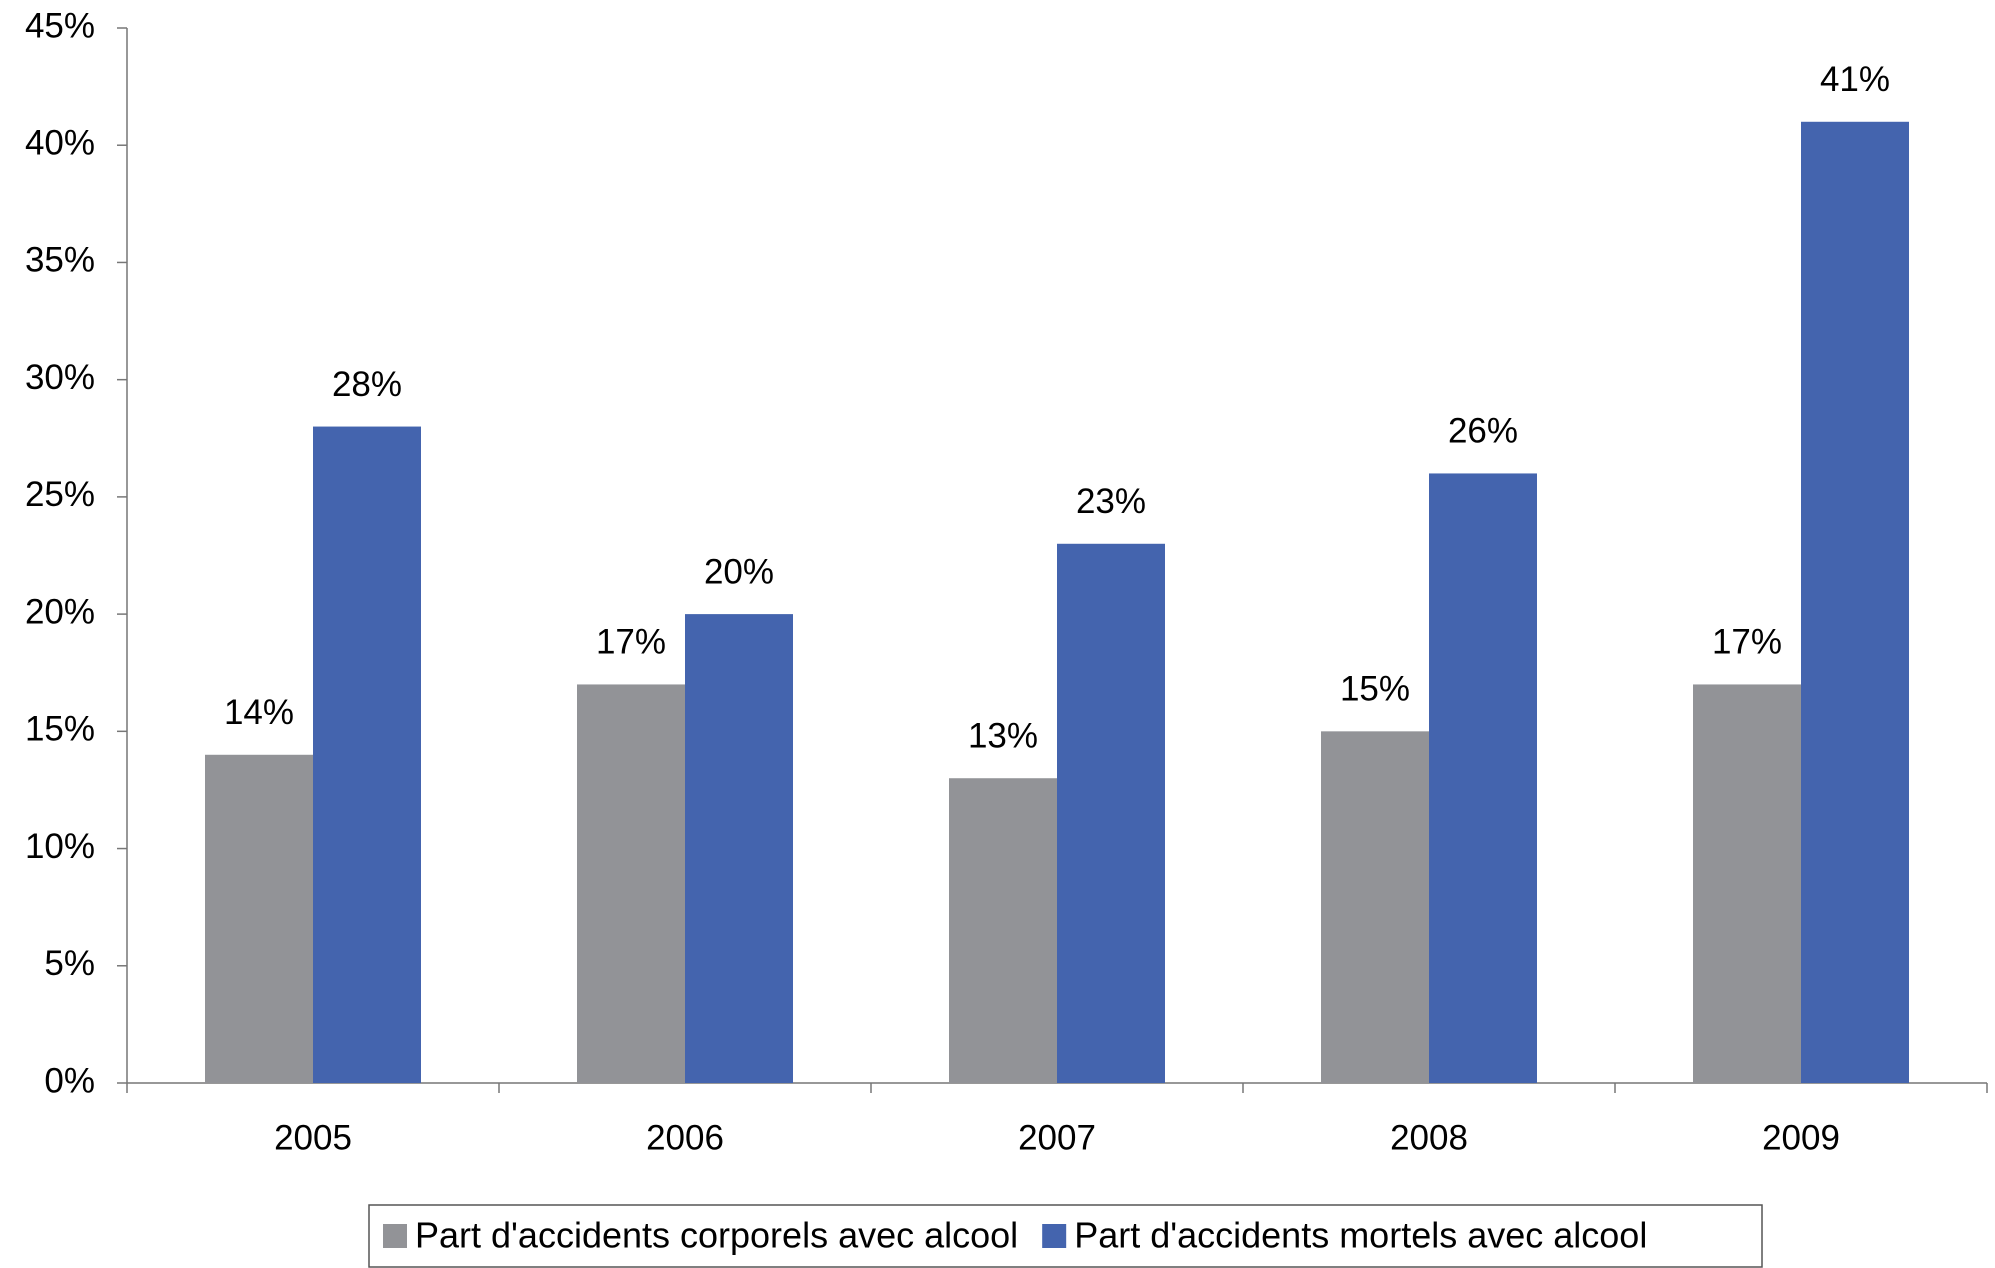 The width and height of the screenshot is (1995, 1268). Describe the element at coordinates (60, 846) in the screenshot. I see `y-tick-label: 10%` at that location.